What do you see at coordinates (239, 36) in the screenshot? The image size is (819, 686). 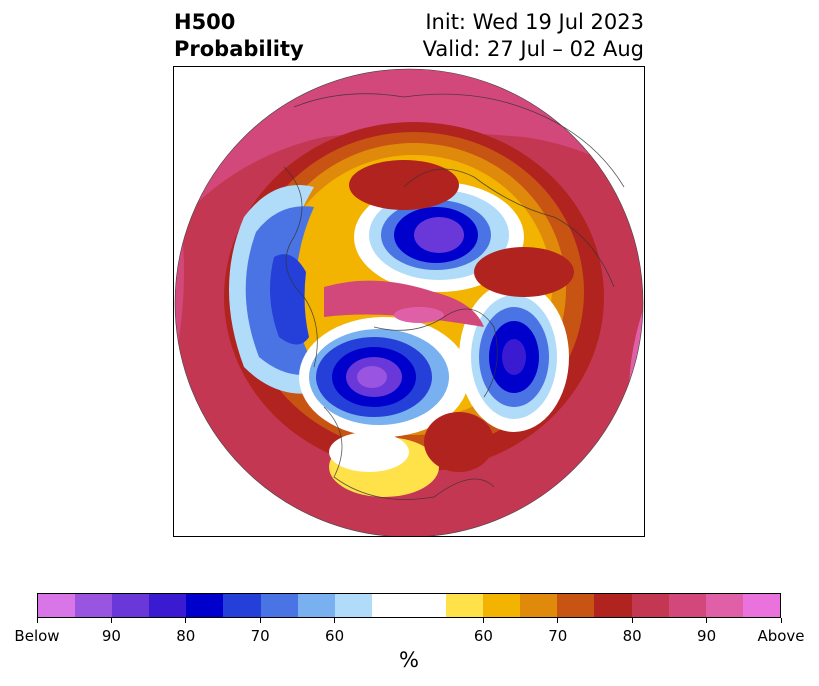 I see `chart-title: H500 Probability` at bounding box center [239, 36].